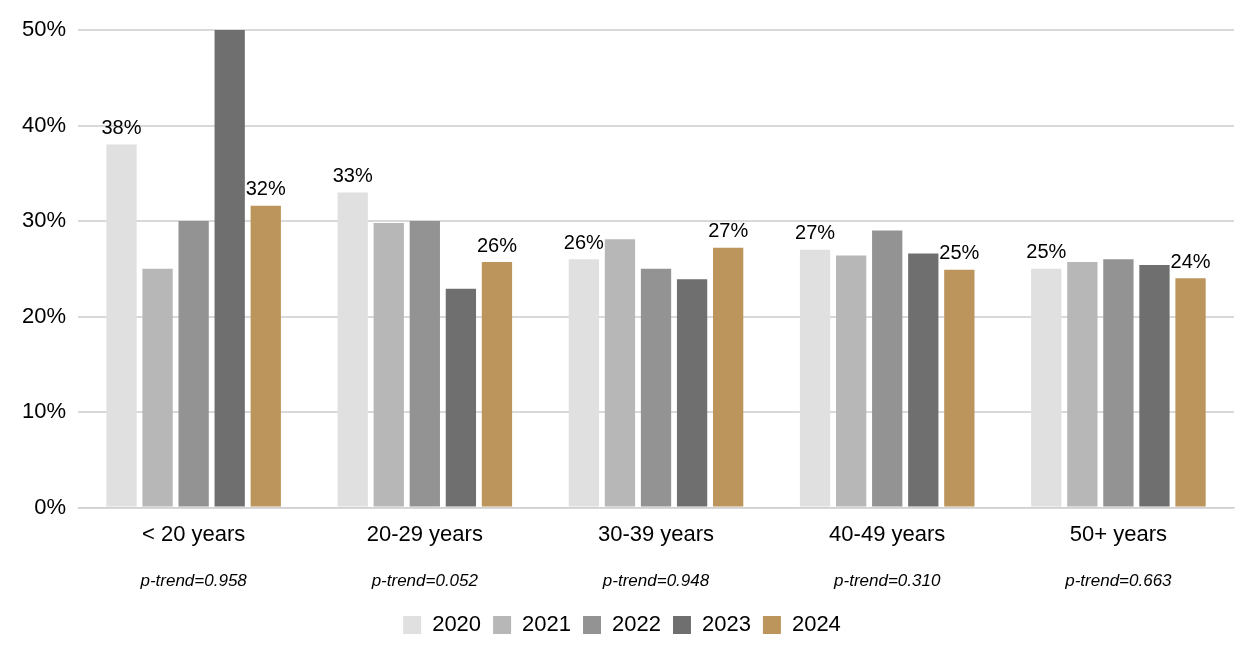 This screenshot has width=1242, height=646. Describe the element at coordinates (1190, 260) in the screenshot. I see `data-label: 24%` at that location.